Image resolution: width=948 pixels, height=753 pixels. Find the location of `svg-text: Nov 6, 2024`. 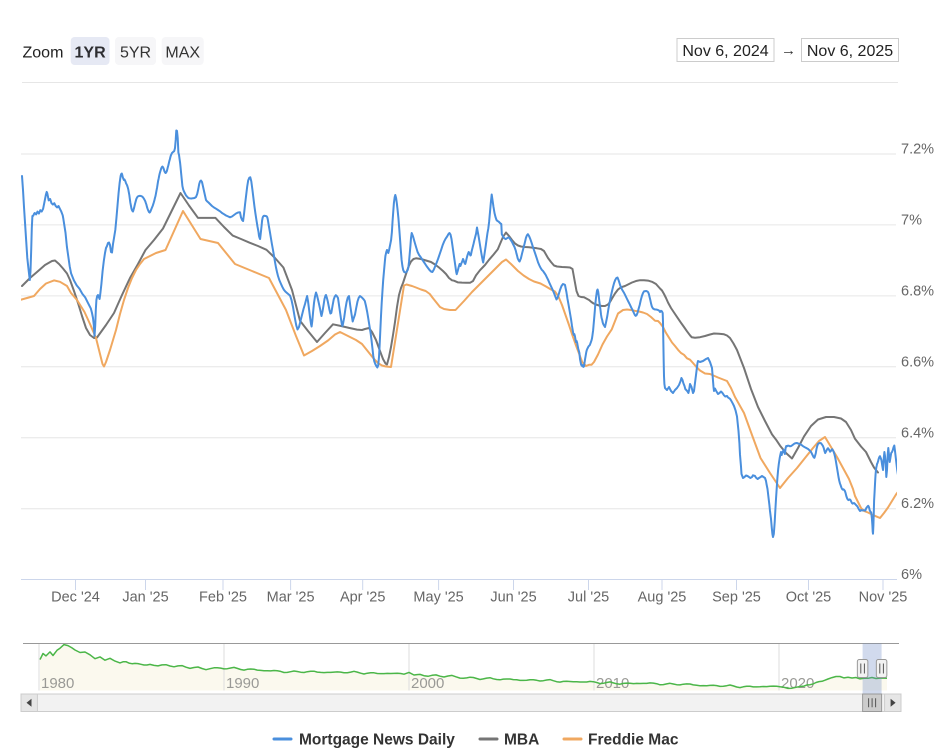

svg-text: Nov 6, 2024 is located at coordinates (725, 51).